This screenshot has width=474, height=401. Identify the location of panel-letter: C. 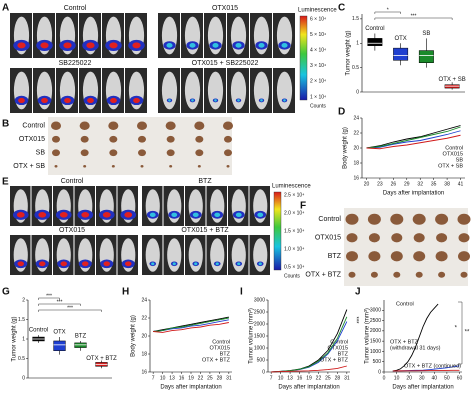
(341, 8).